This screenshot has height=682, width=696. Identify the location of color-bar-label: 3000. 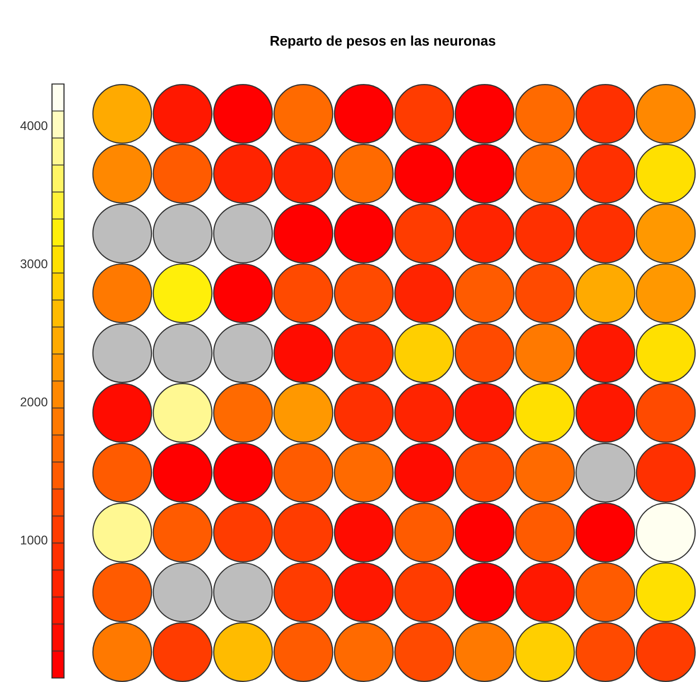
(34, 263).